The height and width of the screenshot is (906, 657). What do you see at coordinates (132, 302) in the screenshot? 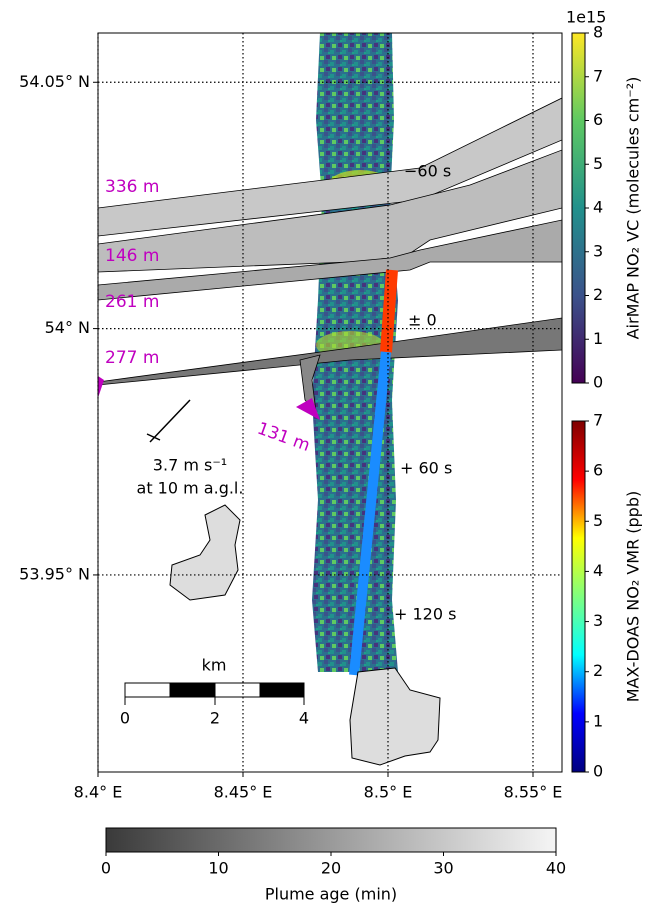
I see `annotation: 261 m` at bounding box center [132, 302].